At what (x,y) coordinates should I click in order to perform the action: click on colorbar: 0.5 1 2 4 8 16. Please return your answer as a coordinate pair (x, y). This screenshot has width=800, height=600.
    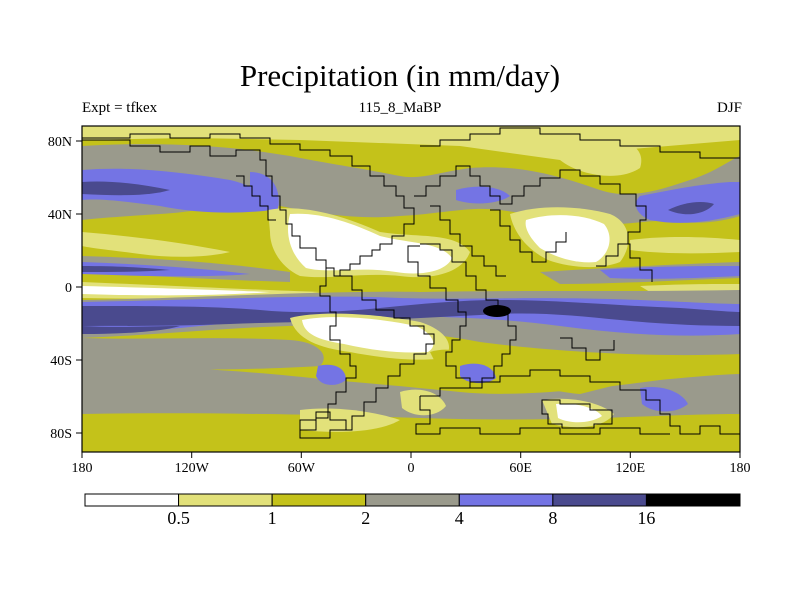
    Looking at the image, I should click on (412, 510).